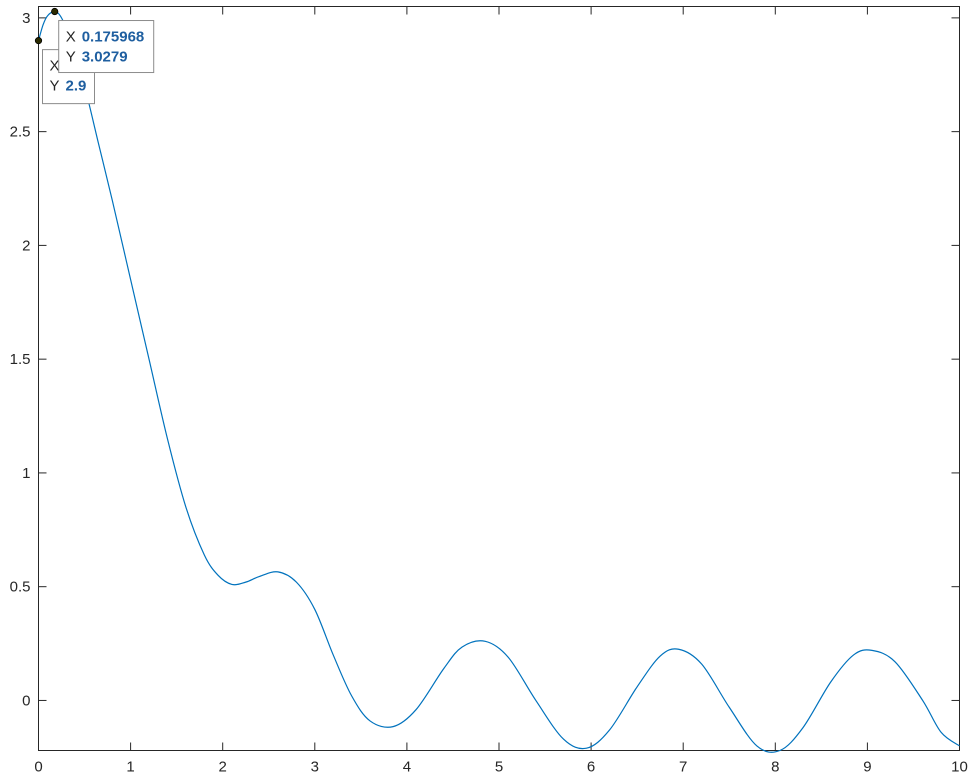 The width and height of the screenshot is (972, 776). I want to click on datatip: X 0.175968 Y 3.0279, so click(106, 47).